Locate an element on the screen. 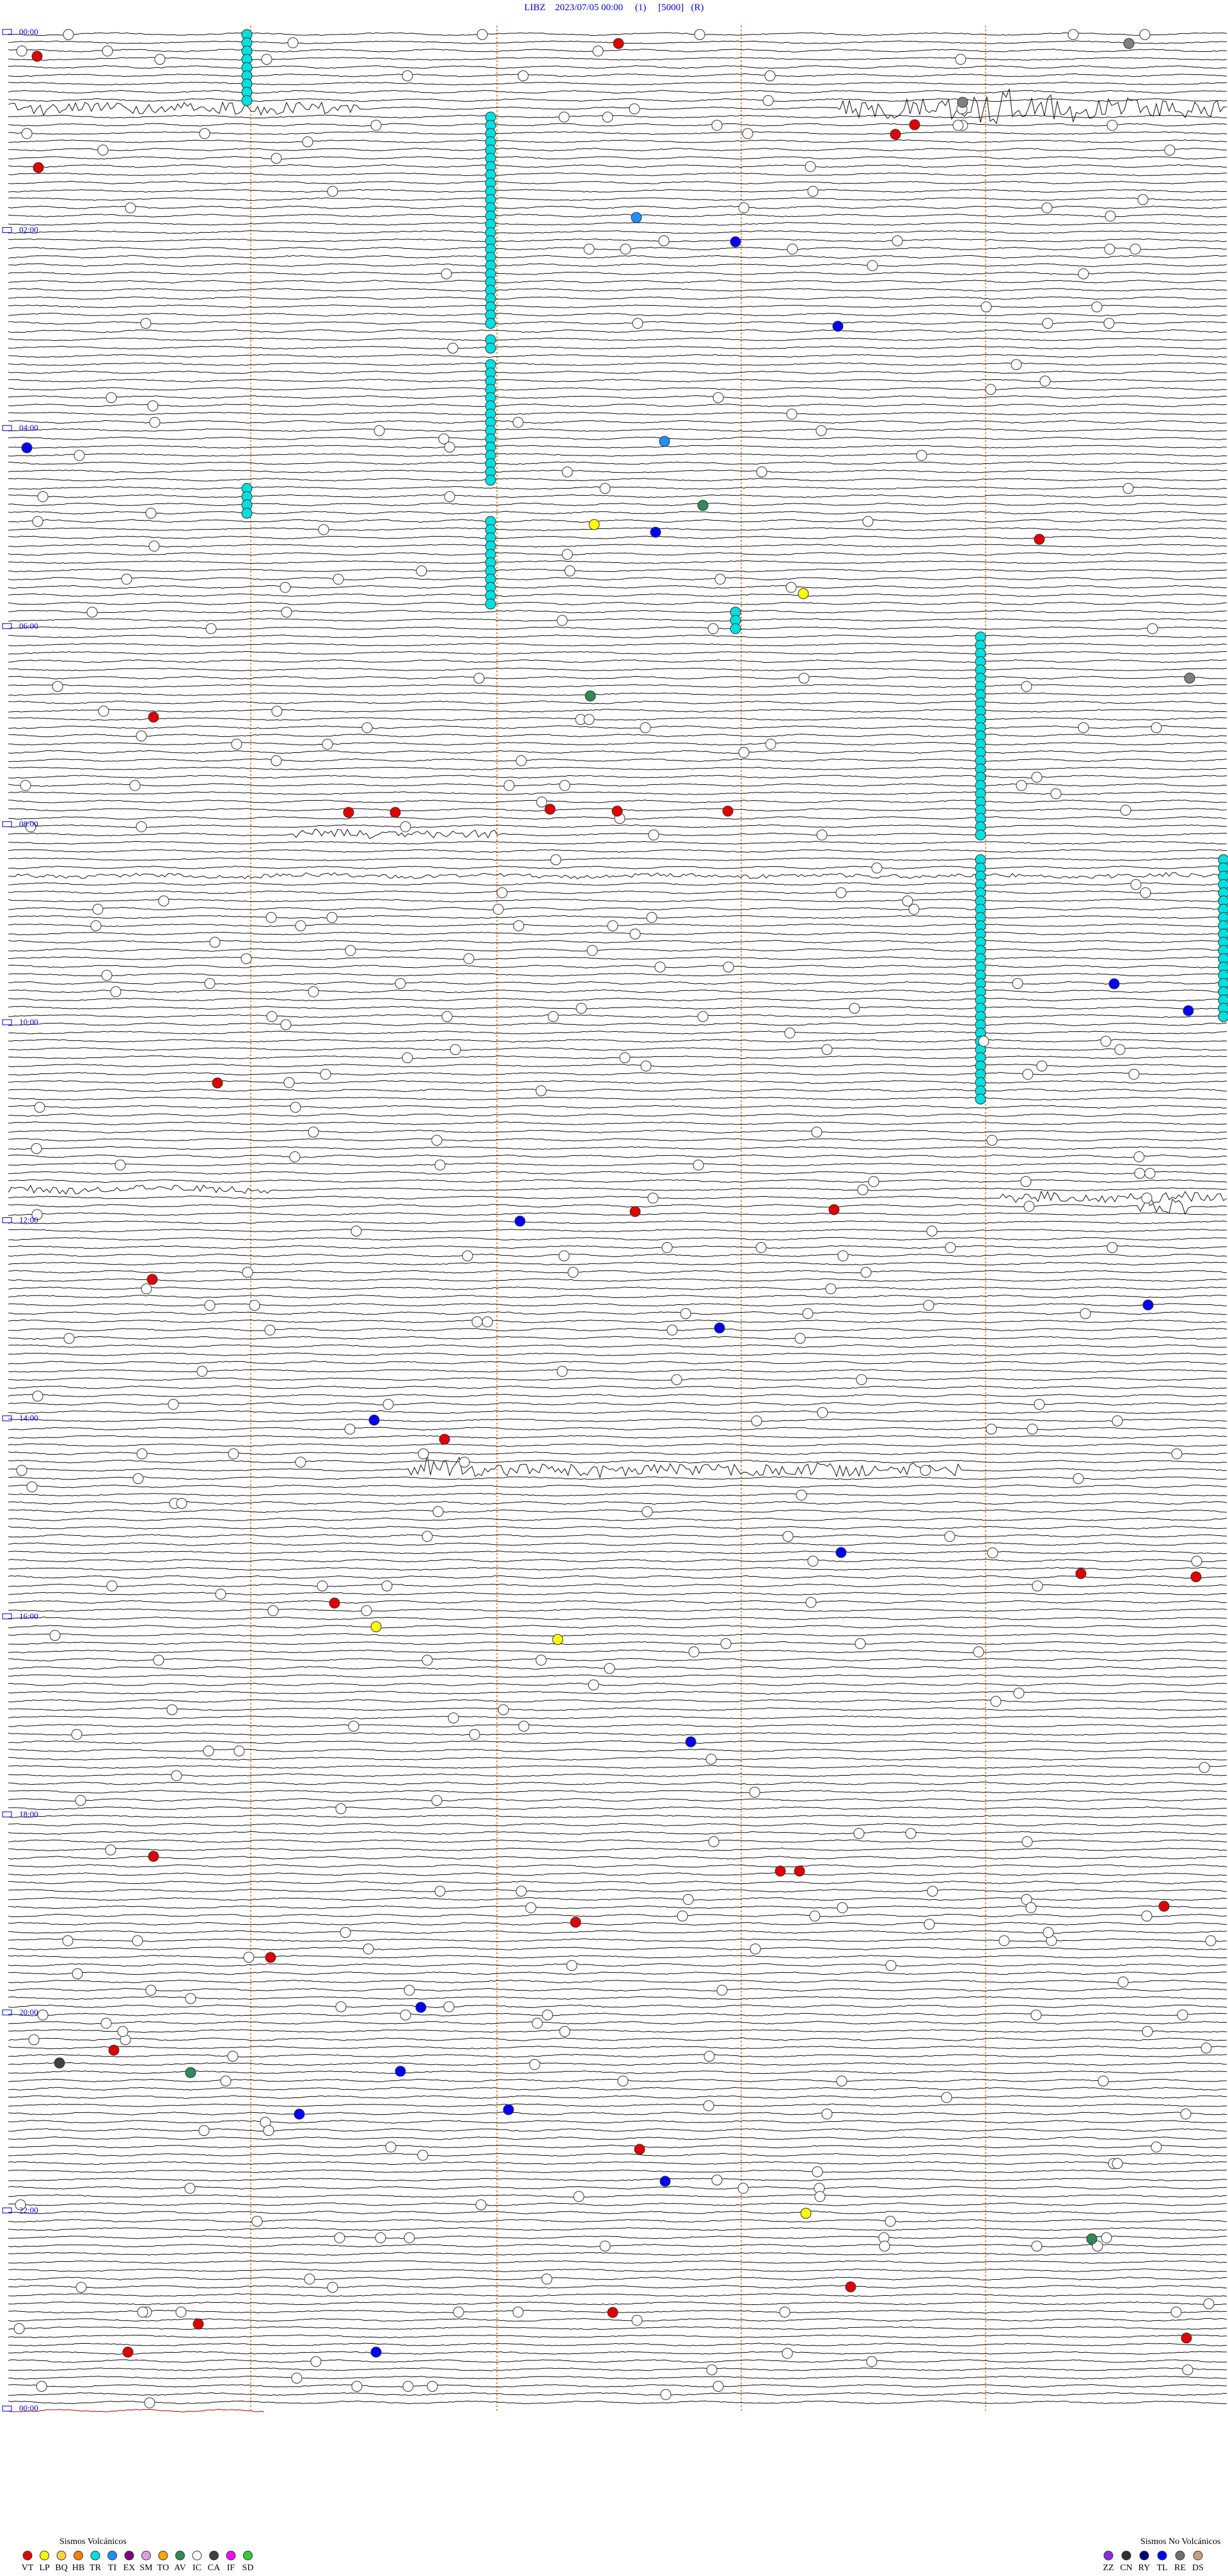 This screenshot has width=1228, height=2576. hour-marker is located at coordinates (7, 32).